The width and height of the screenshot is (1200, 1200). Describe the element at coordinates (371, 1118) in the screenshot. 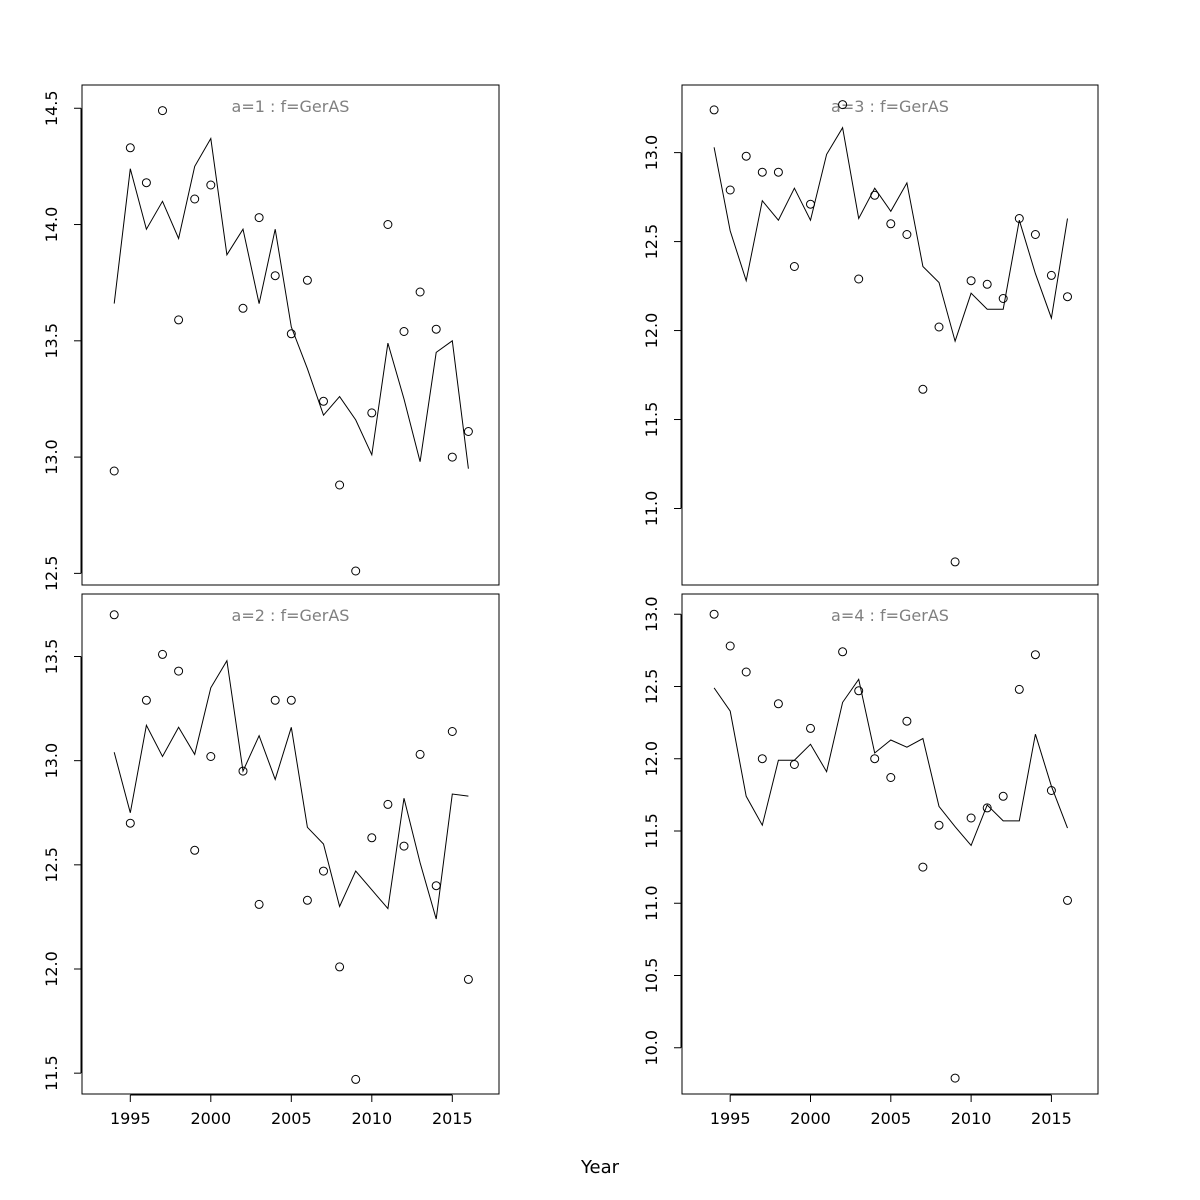

I see `x-tick-label: 2010` at that location.